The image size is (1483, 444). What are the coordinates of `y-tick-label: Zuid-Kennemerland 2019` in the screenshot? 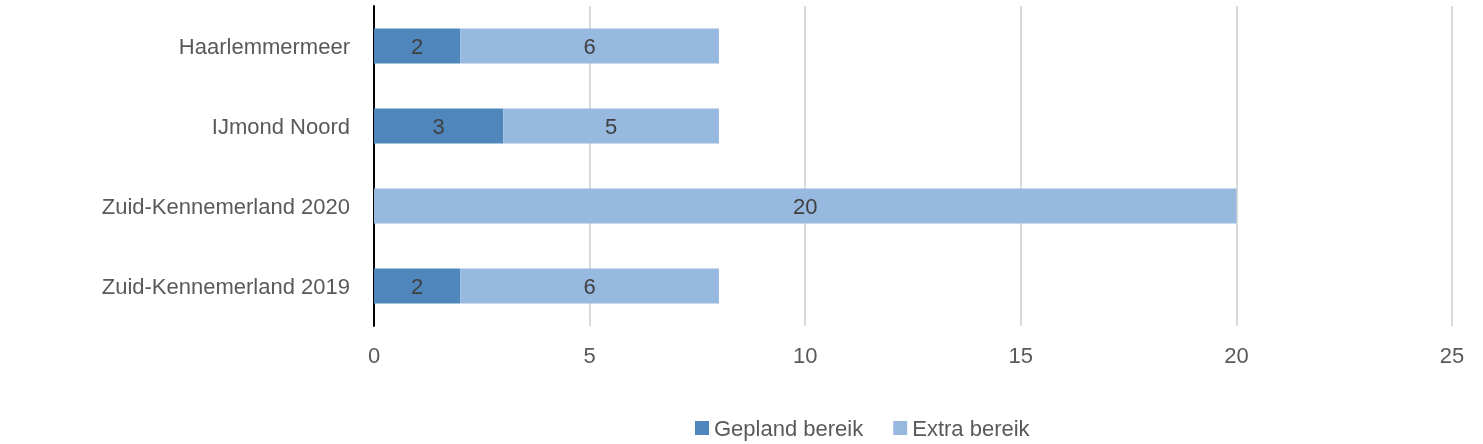 It's located at (225, 286).